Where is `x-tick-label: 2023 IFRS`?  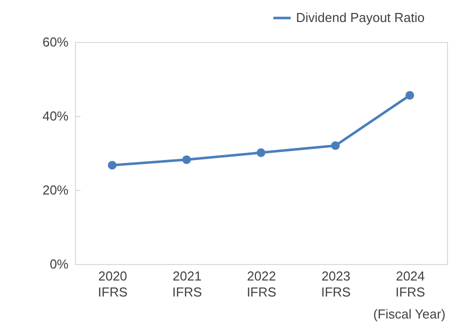 x-tick-label: 2023 IFRS is located at coordinates (336, 284).